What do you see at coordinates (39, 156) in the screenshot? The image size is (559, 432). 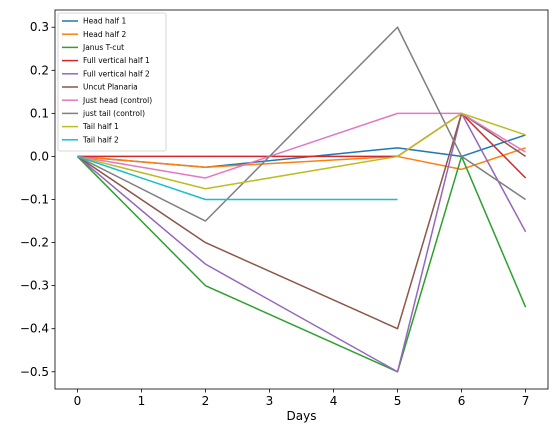 I see `y-tick-label: 0.0` at bounding box center [39, 156].